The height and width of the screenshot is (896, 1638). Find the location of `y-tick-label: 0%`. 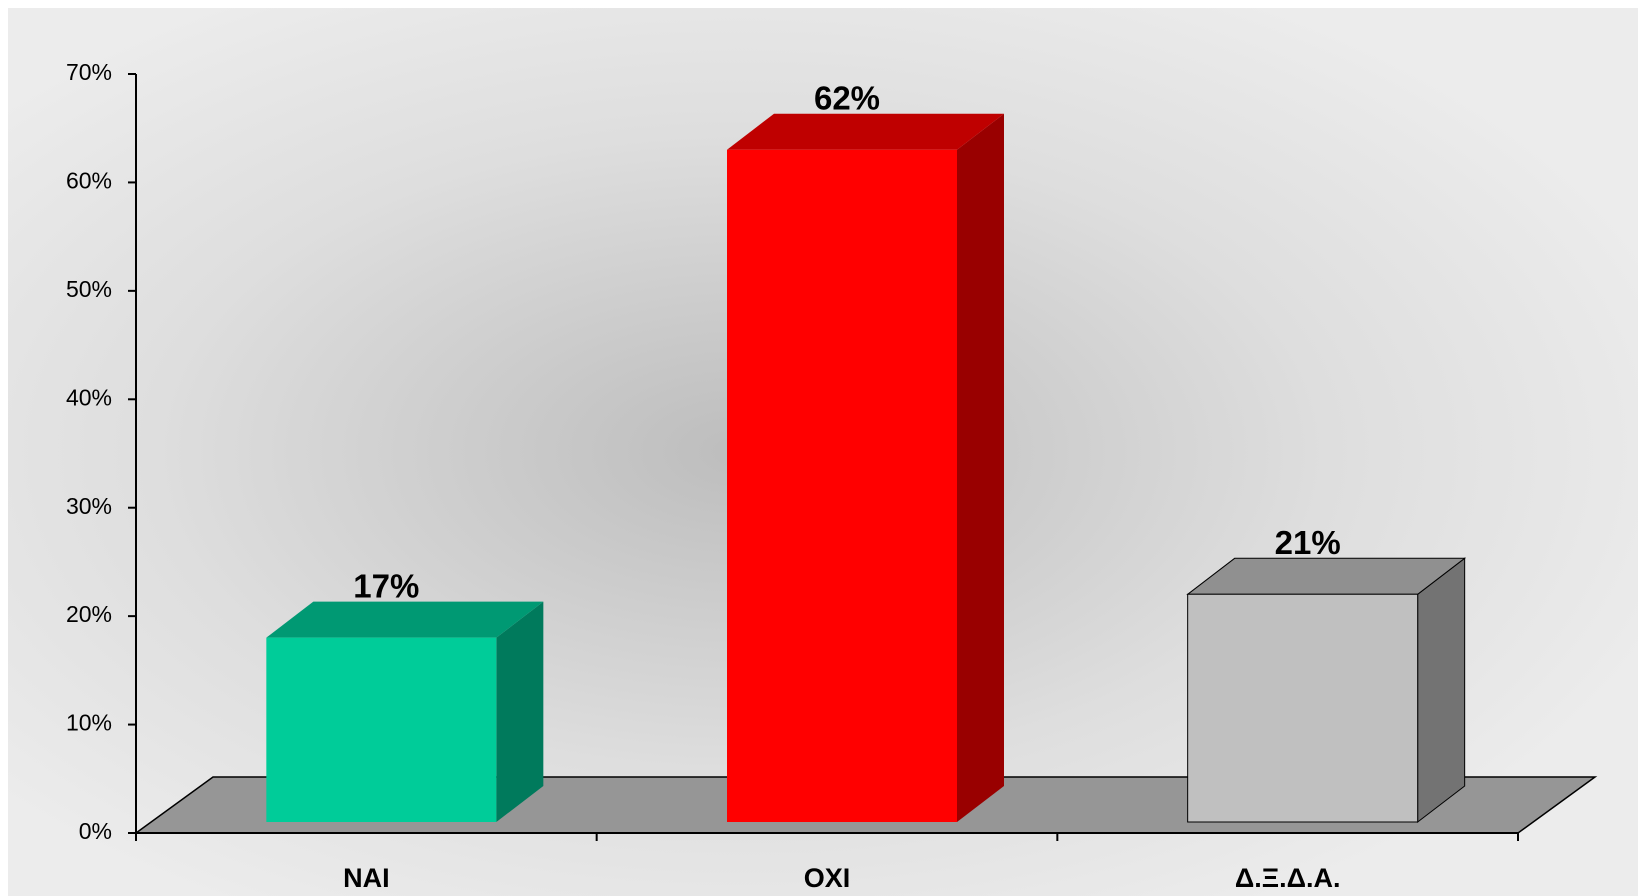

y-tick-label: 0% is located at coordinates (95, 831).